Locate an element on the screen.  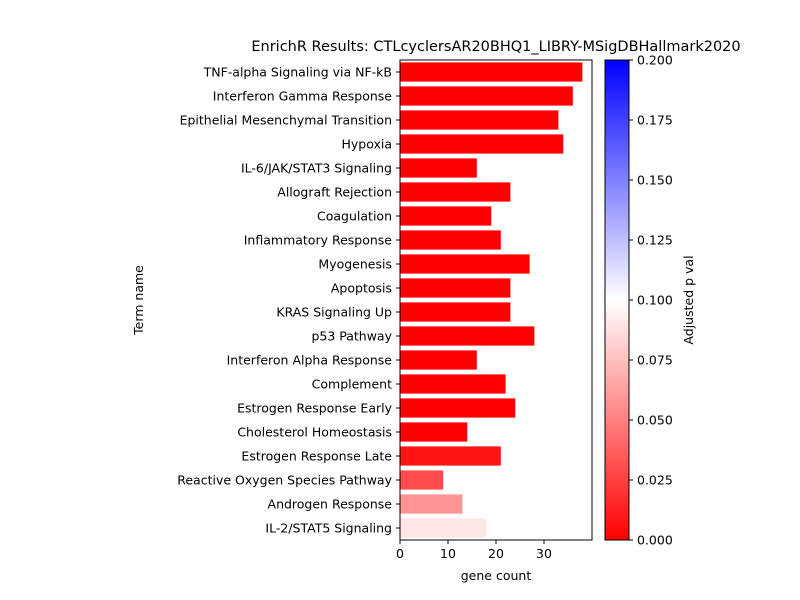
x-tick-label: 0 is located at coordinates (400, 553).